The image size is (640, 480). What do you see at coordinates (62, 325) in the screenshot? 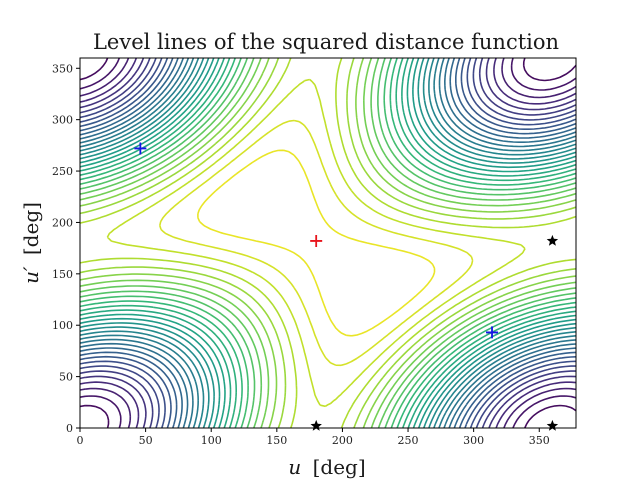
I see `y-tick-label: 100` at bounding box center [62, 325].